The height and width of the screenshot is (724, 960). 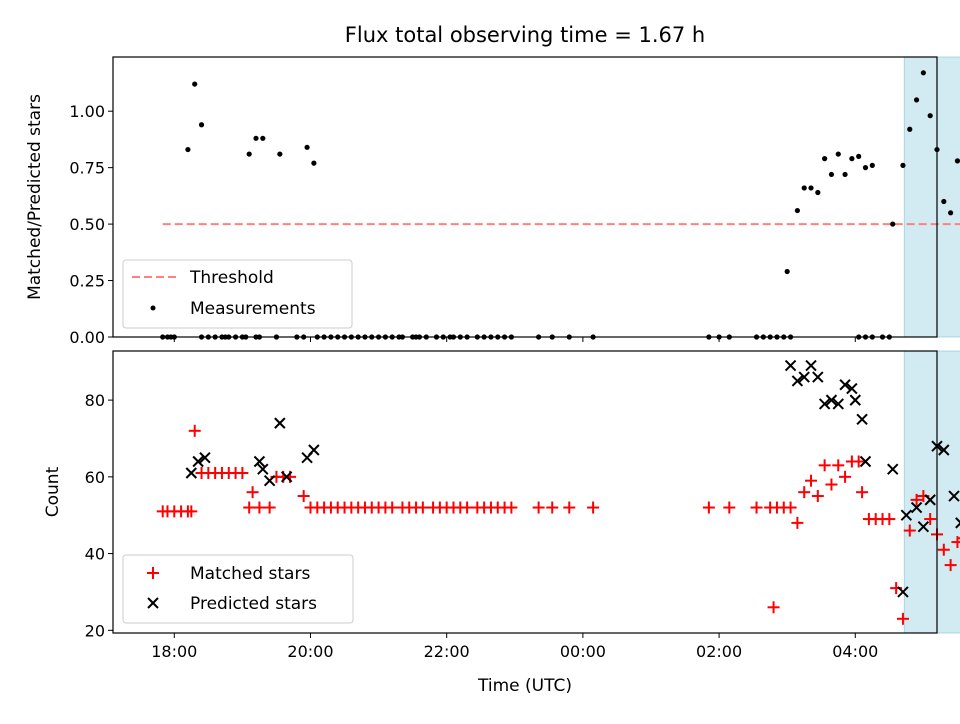 What do you see at coordinates (95, 477) in the screenshot?
I see `y-tick-label: 60` at bounding box center [95, 477].